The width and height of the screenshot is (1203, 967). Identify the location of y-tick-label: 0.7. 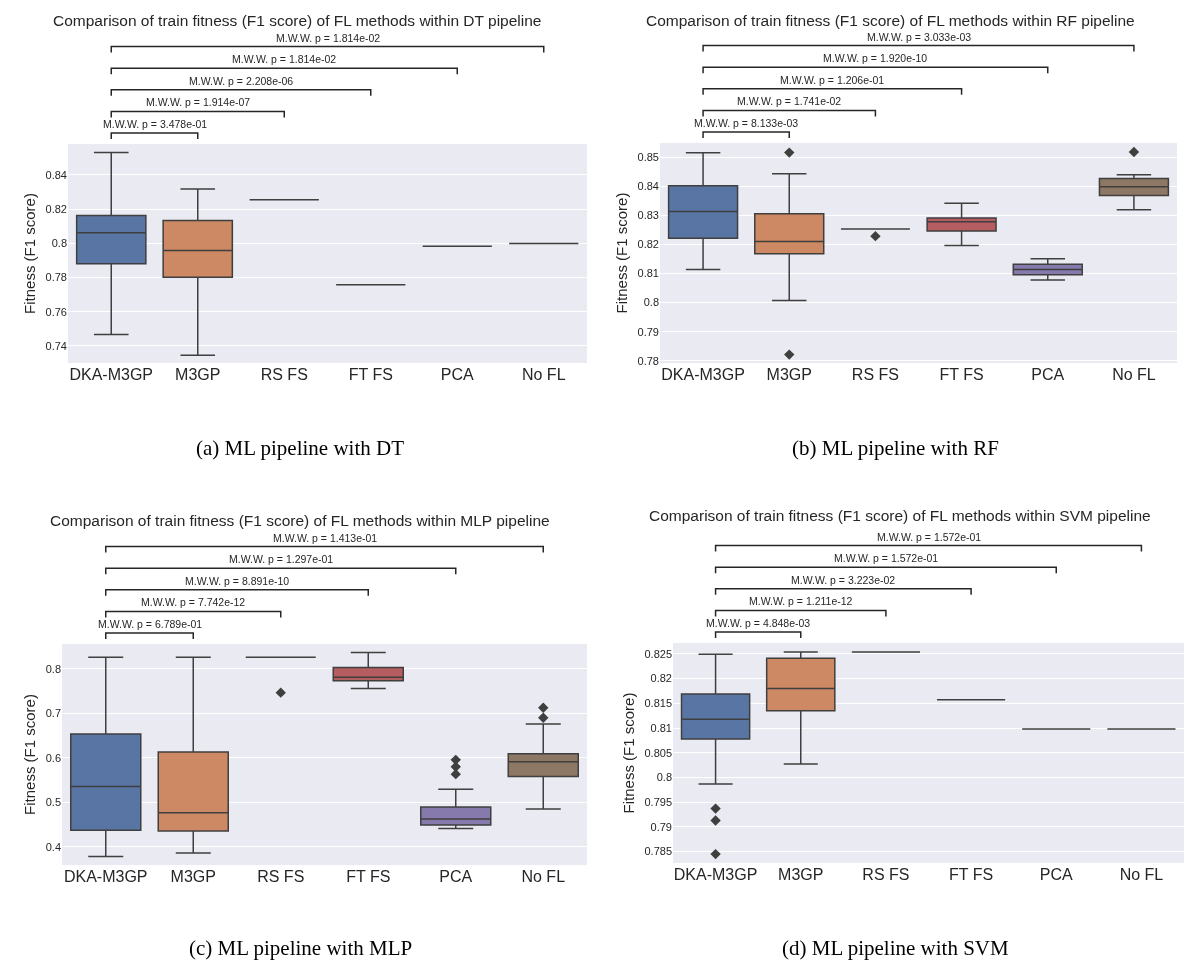
(53, 713).